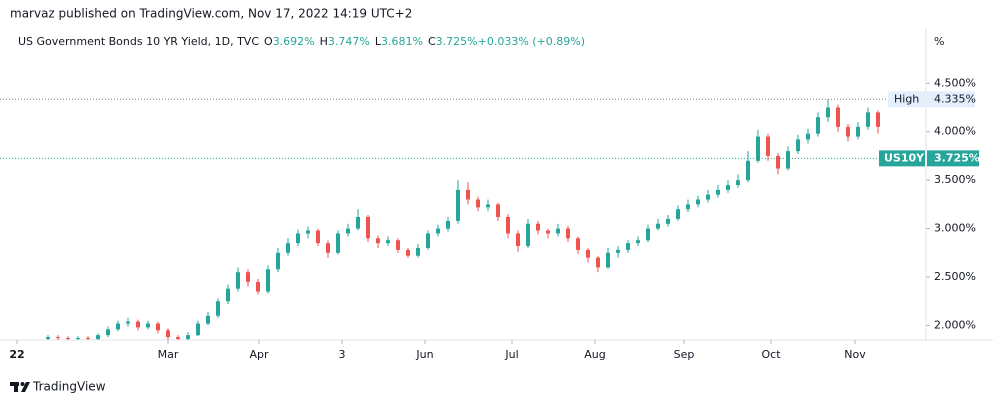 This screenshot has width=993, height=405. Describe the element at coordinates (138, 41) in the screenshot. I see `symbol-title: US Government Bonds 10 YR Yield, 1D, TVC` at that location.